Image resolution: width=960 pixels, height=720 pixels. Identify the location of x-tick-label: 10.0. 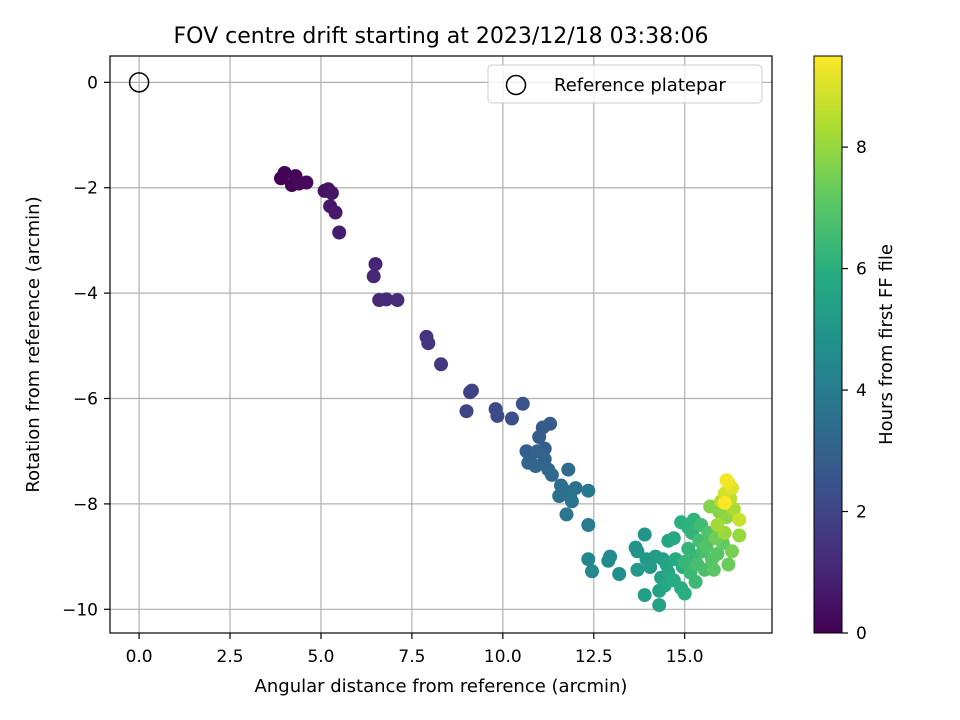
(503, 657).